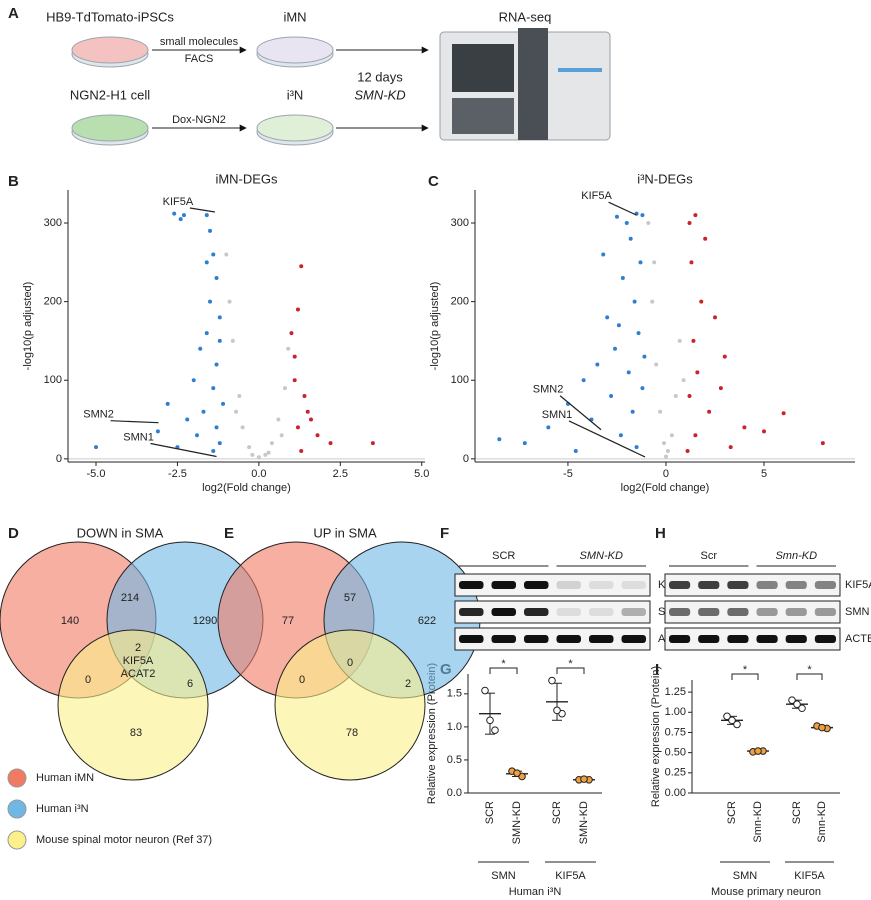 This screenshot has height=900, width=871. What do you see at coordinates (138, 648) in the screenshot?
I see `venn-count: 2` at bounding box center [138, 648].